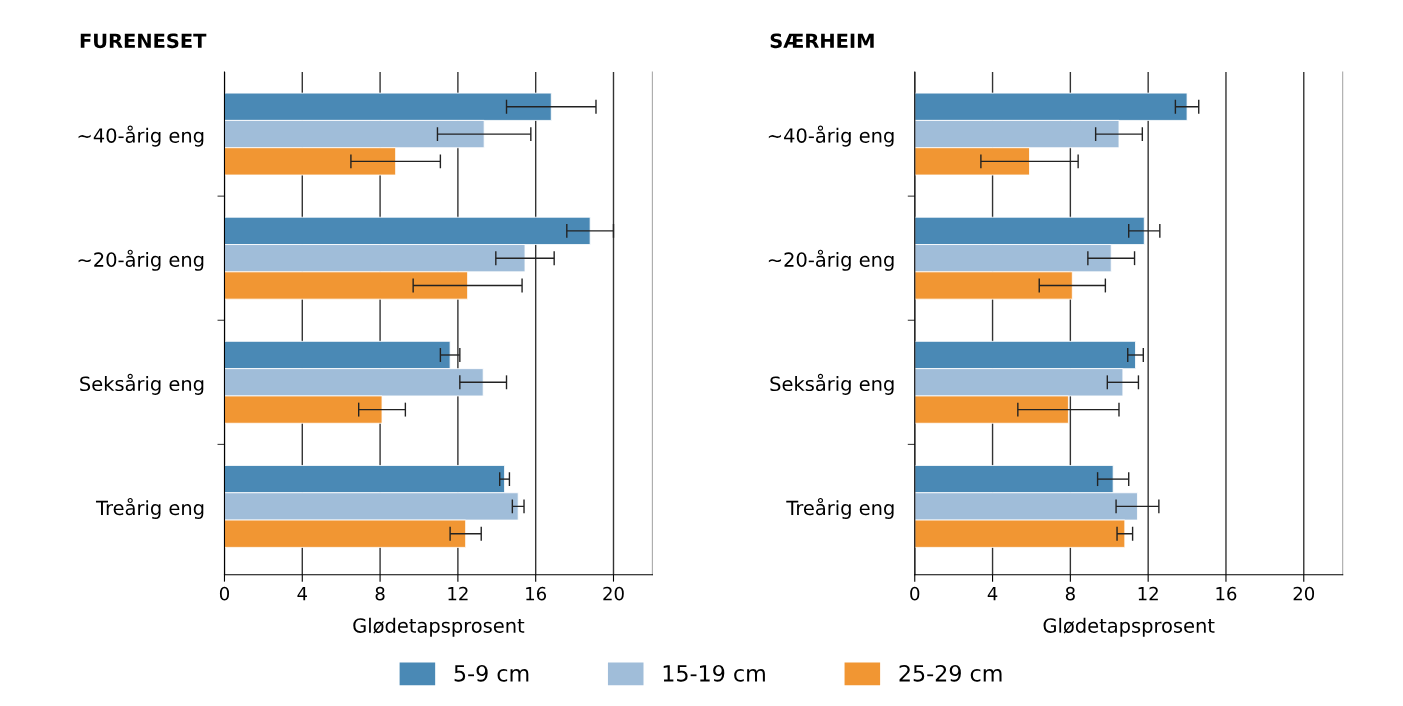  Describe the element at coordinates (822, 41) in the screenshot. I see `chart-title: SÆRHEIM` at that location.